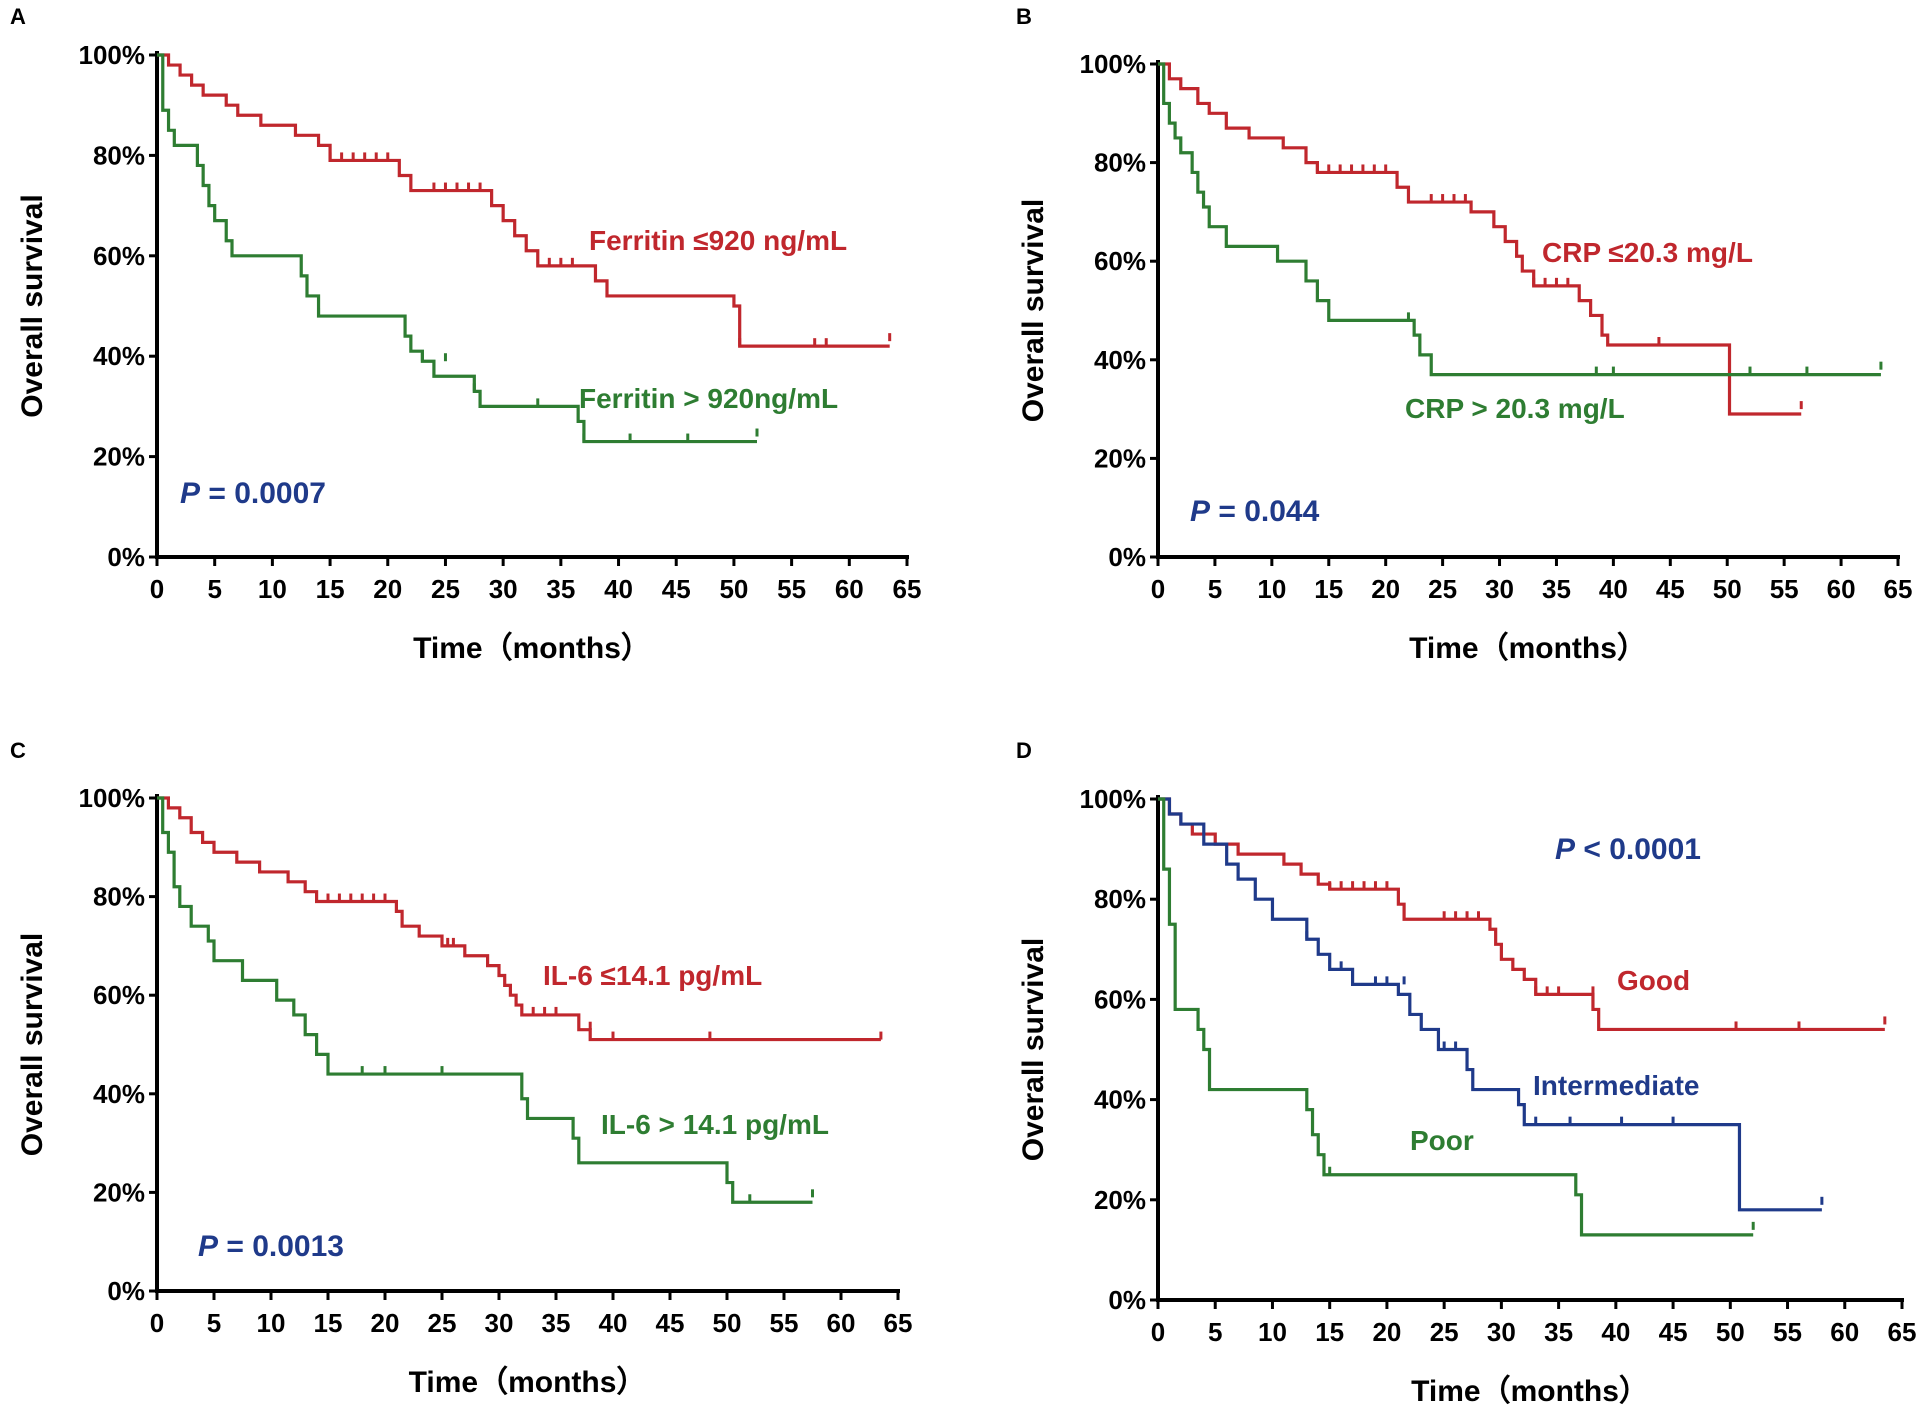  I want to click on panel-letter: D, so click(1024, 750).